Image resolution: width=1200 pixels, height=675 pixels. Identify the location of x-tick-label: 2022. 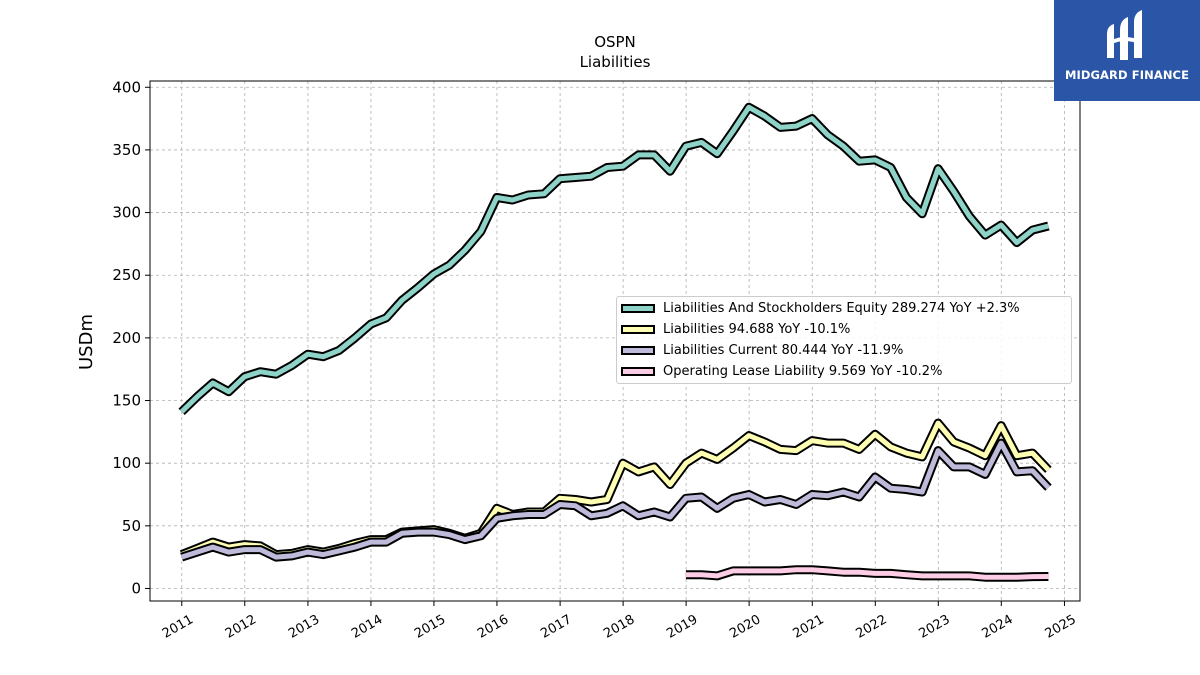
(871, 627).